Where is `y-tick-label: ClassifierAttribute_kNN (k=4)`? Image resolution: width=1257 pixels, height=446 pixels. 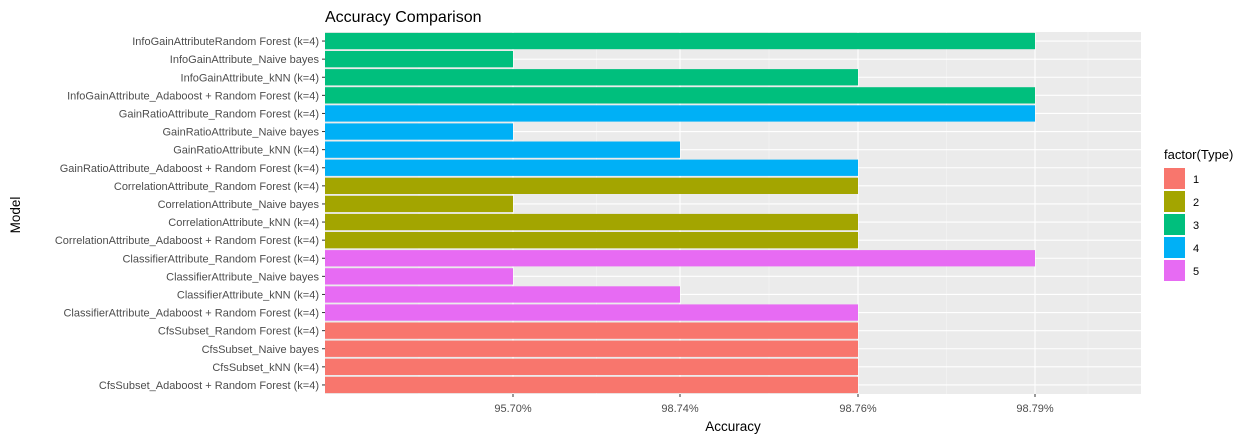
y-tick-label: ClassifierAttribute_kNN (k=4) is located at coordinates (248, 295).